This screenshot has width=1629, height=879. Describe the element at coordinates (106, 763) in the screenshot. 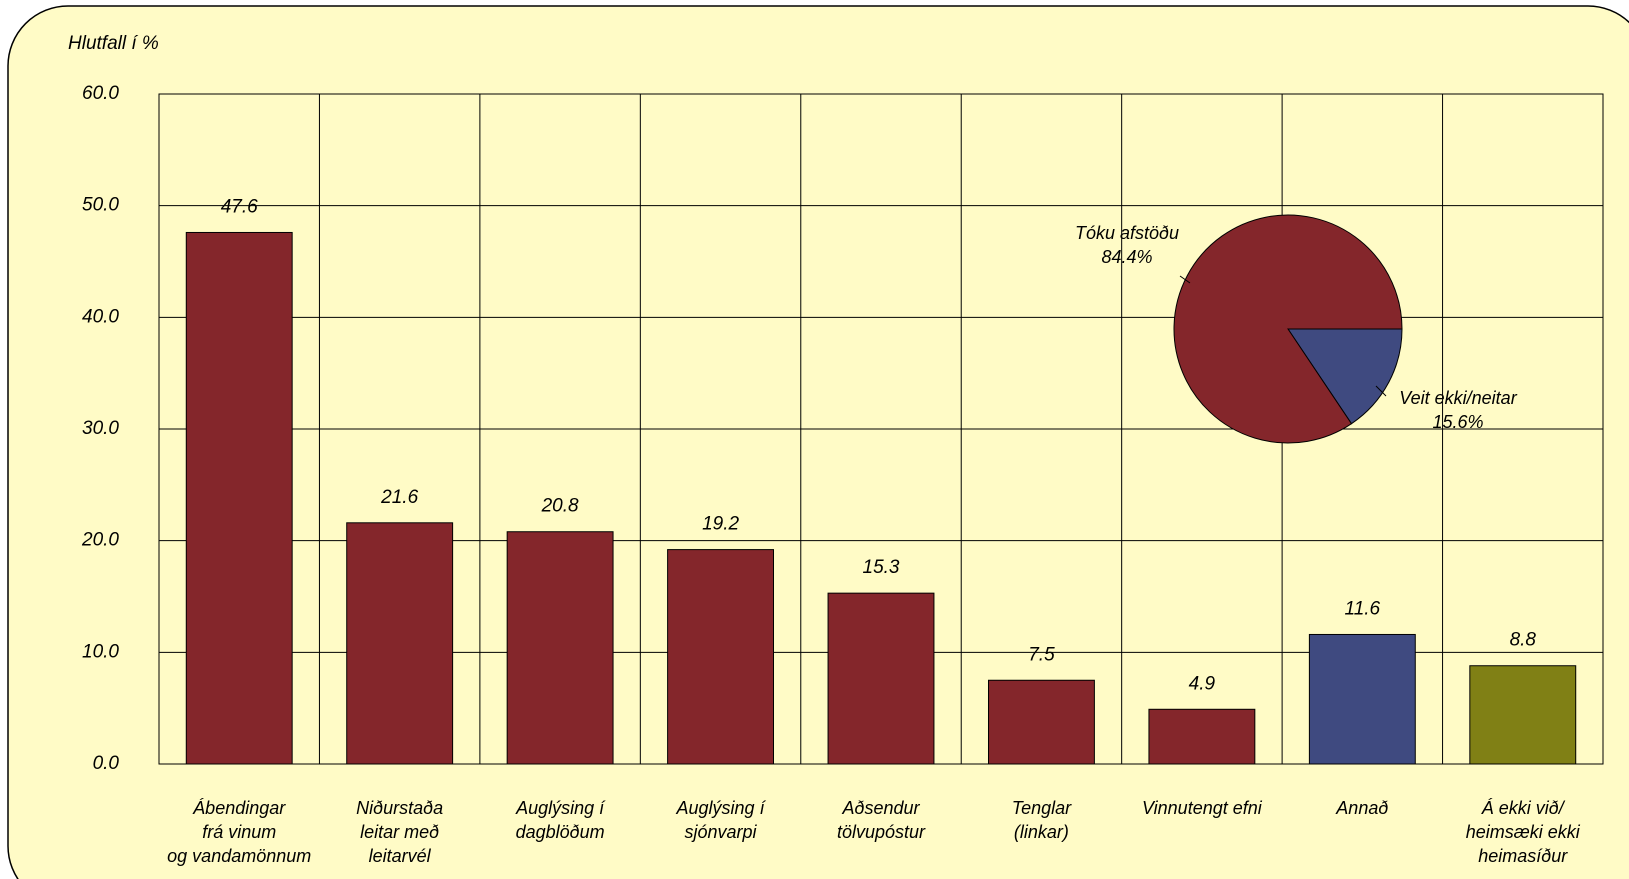

I see `y-tick-label: 0.0` at that location.